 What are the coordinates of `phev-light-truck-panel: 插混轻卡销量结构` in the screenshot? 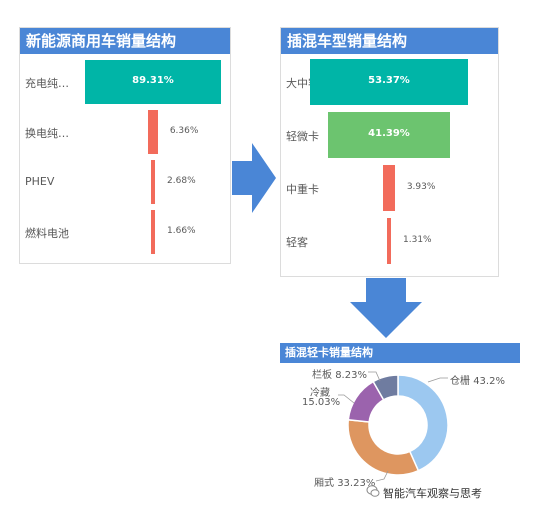 It's located at (400, 423).